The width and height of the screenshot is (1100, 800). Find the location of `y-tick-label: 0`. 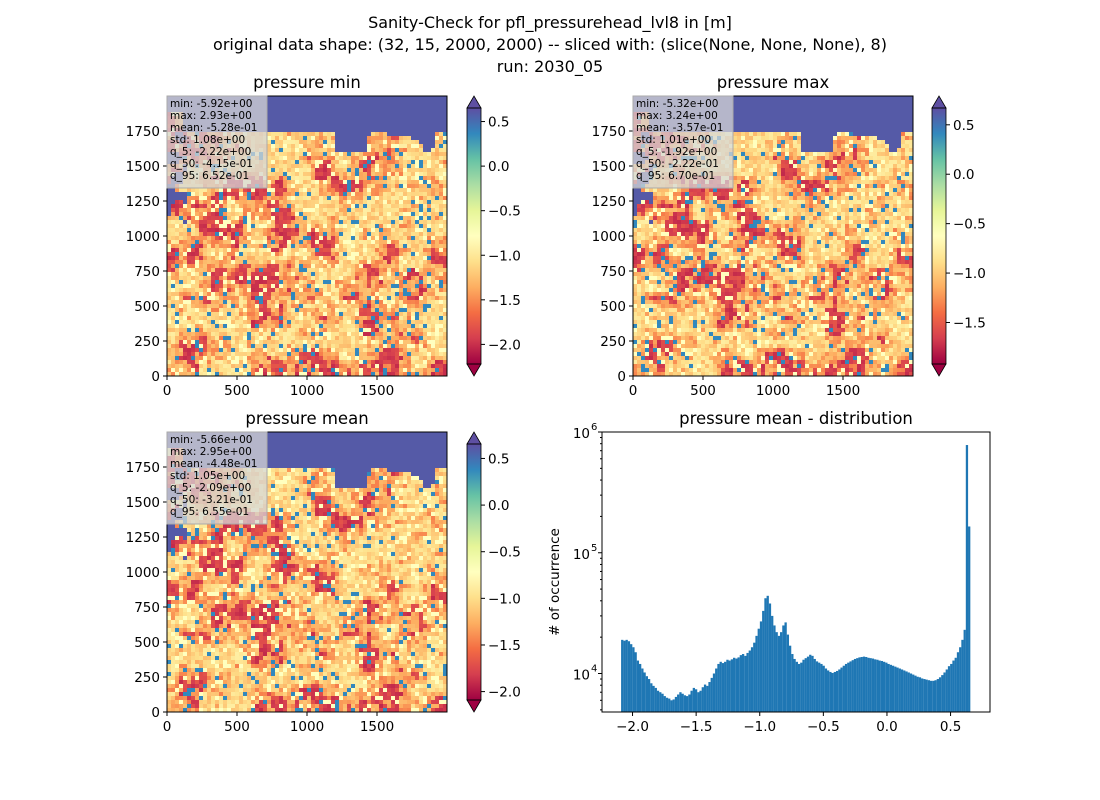

y-tick-label: 0 is located at coordinates (155, 377).